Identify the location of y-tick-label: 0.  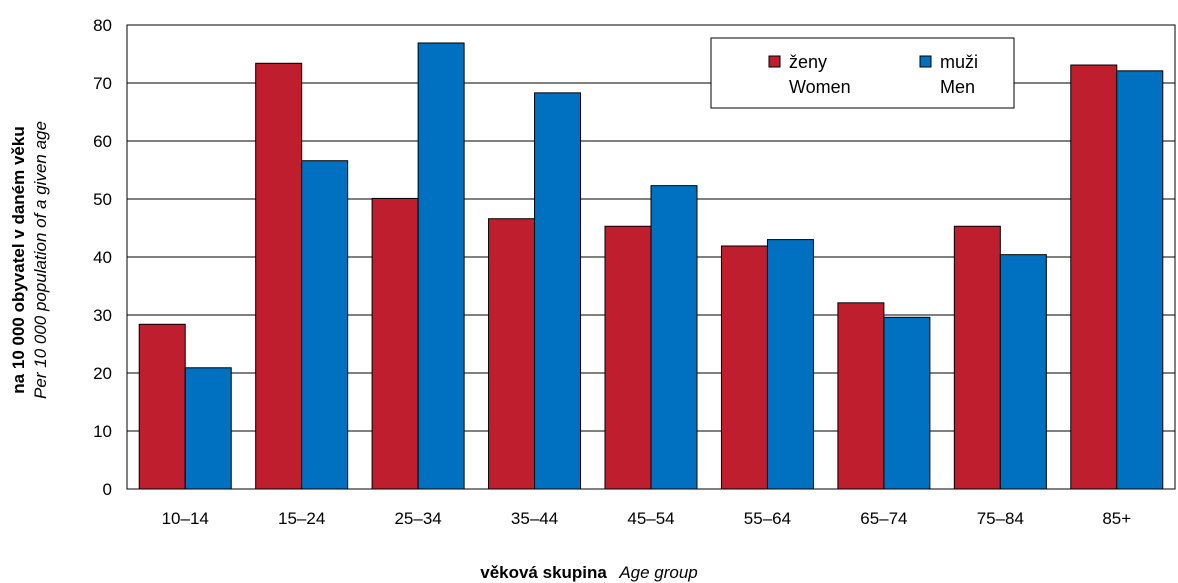
(107, 489).